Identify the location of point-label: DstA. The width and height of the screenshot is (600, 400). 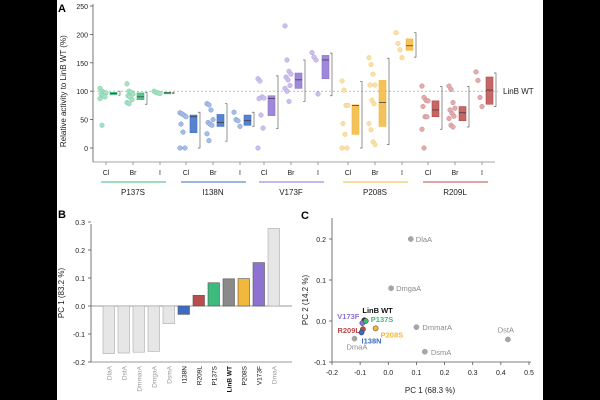
(506, 329).